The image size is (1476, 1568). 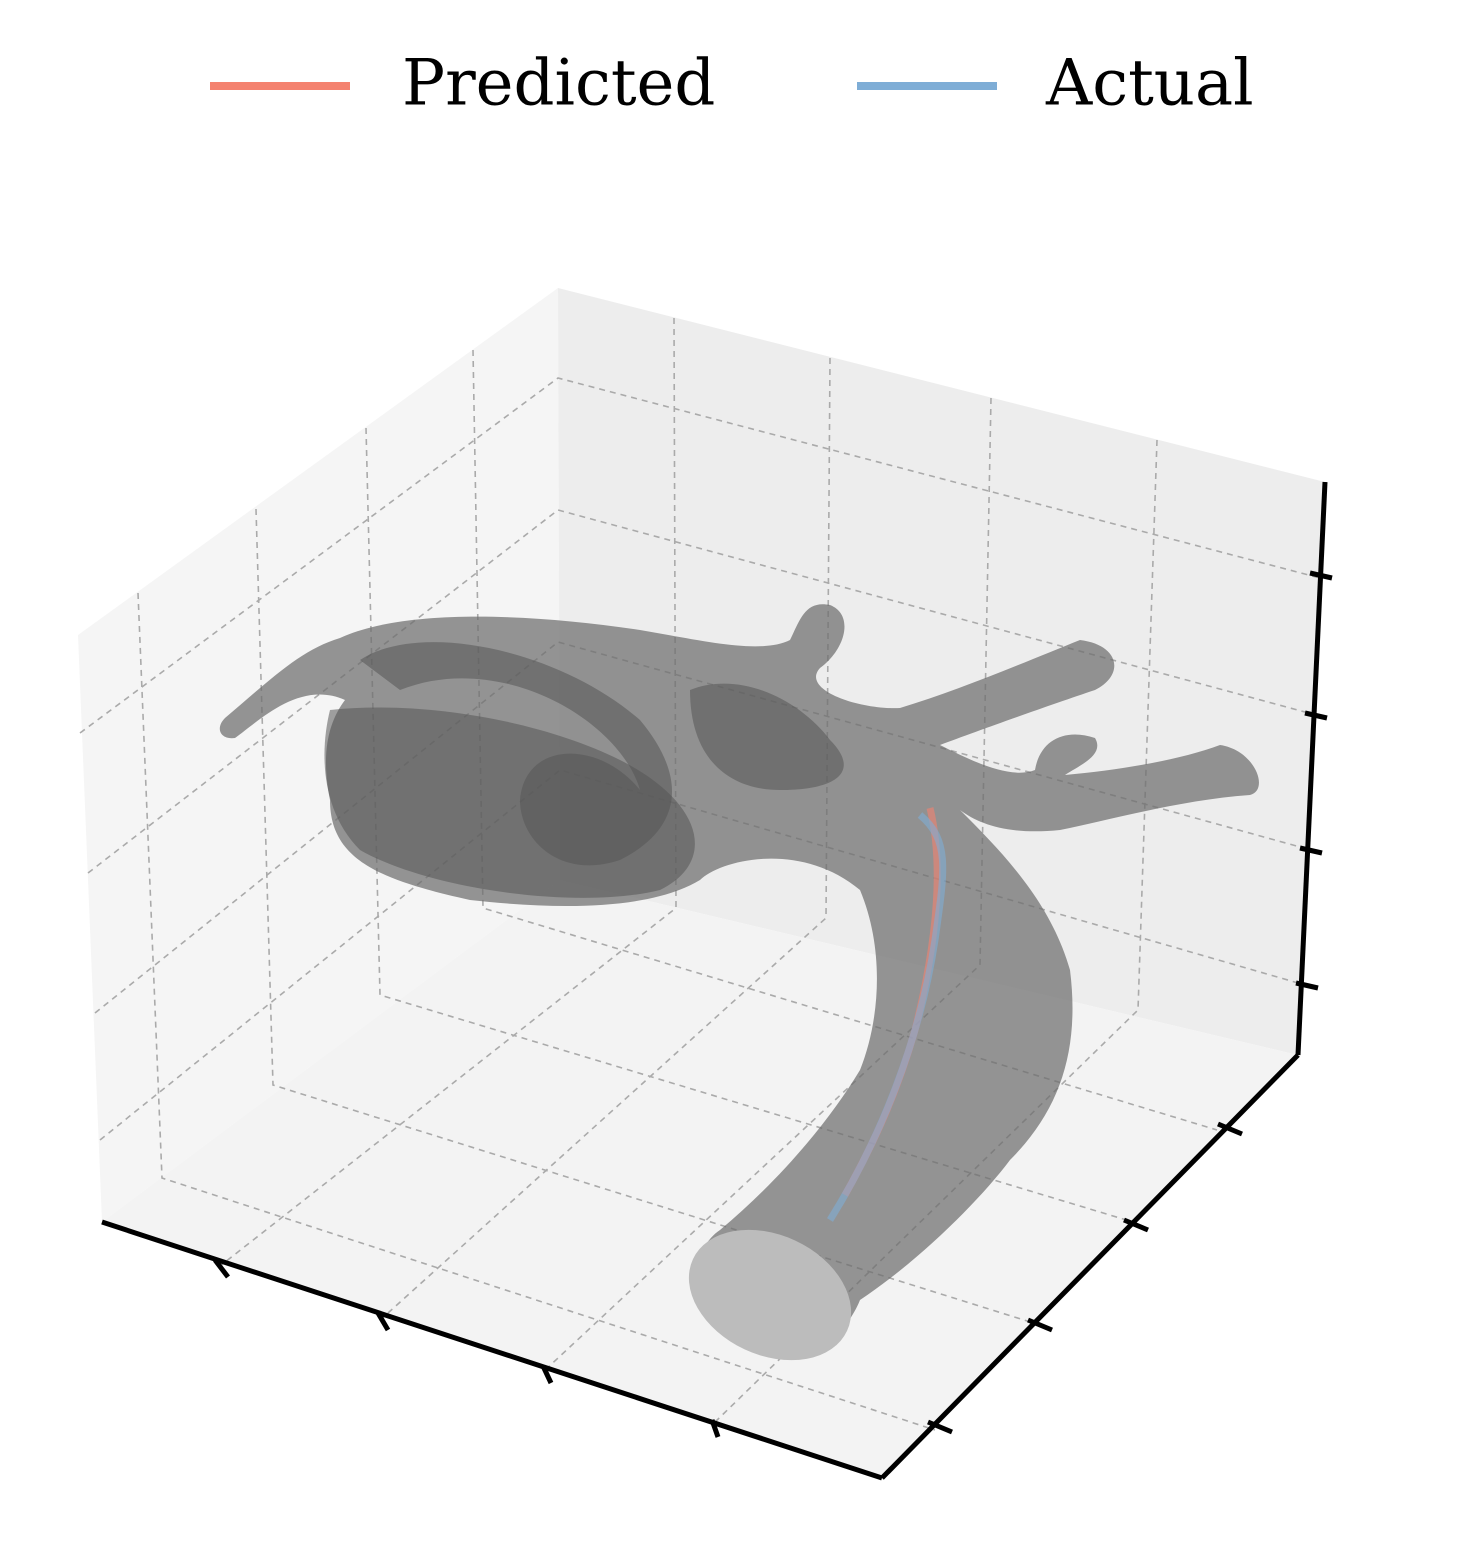 I want to click on x-axis, so click(x=492, y=1350).